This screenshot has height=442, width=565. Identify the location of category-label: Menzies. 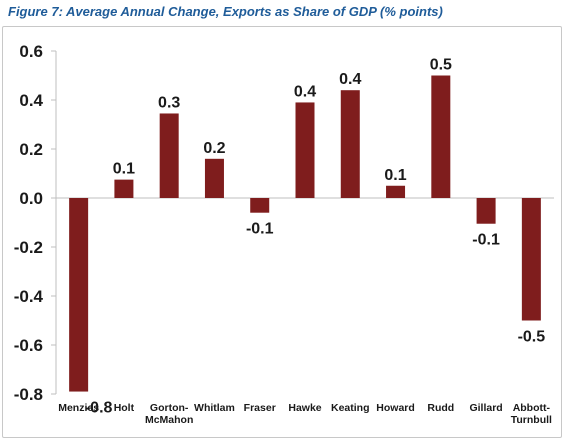
(78, 408).